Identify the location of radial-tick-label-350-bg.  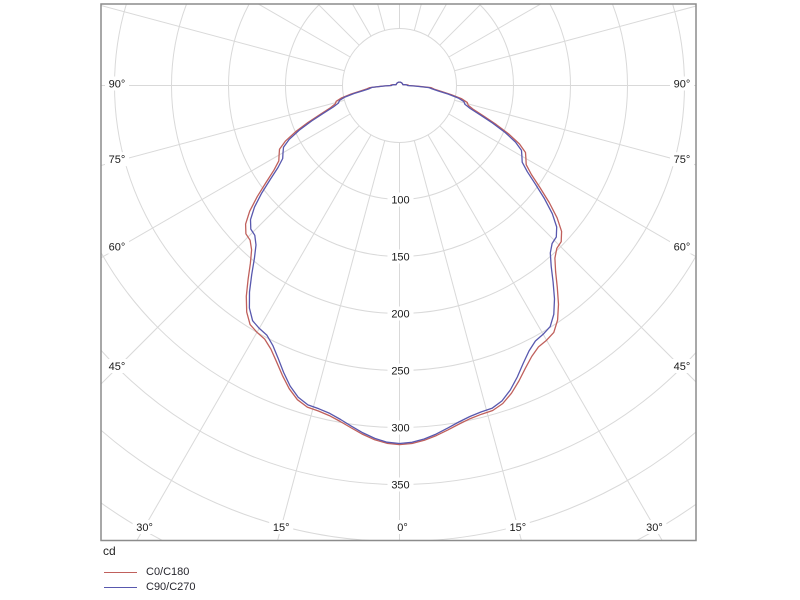
(400, 484).